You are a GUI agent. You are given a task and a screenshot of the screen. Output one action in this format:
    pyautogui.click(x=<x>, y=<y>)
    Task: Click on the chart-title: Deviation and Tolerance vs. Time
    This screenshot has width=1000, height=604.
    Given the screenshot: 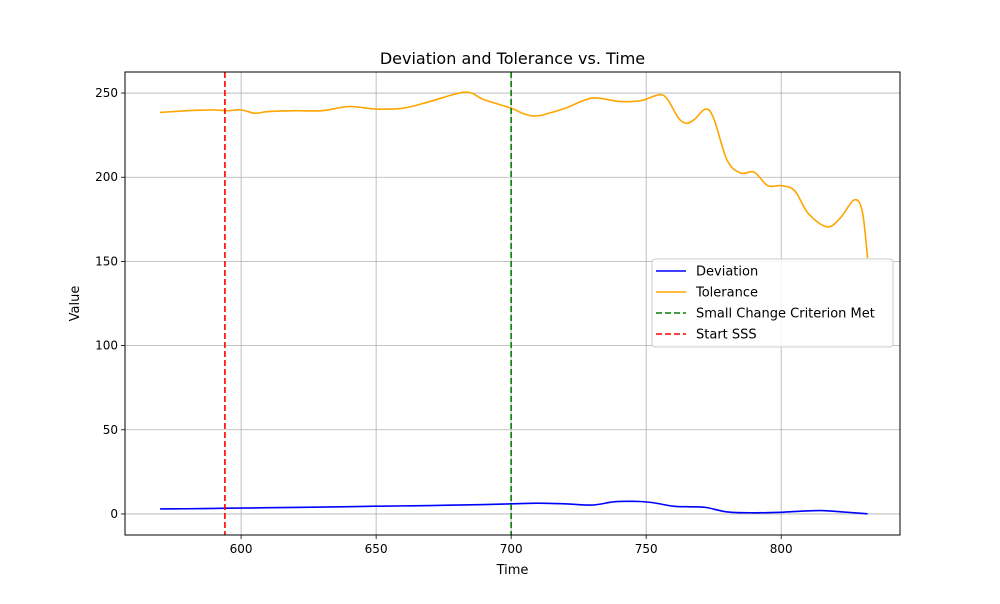 What is the action you would take?
    pyautogui.click(x=512, y=58)
    